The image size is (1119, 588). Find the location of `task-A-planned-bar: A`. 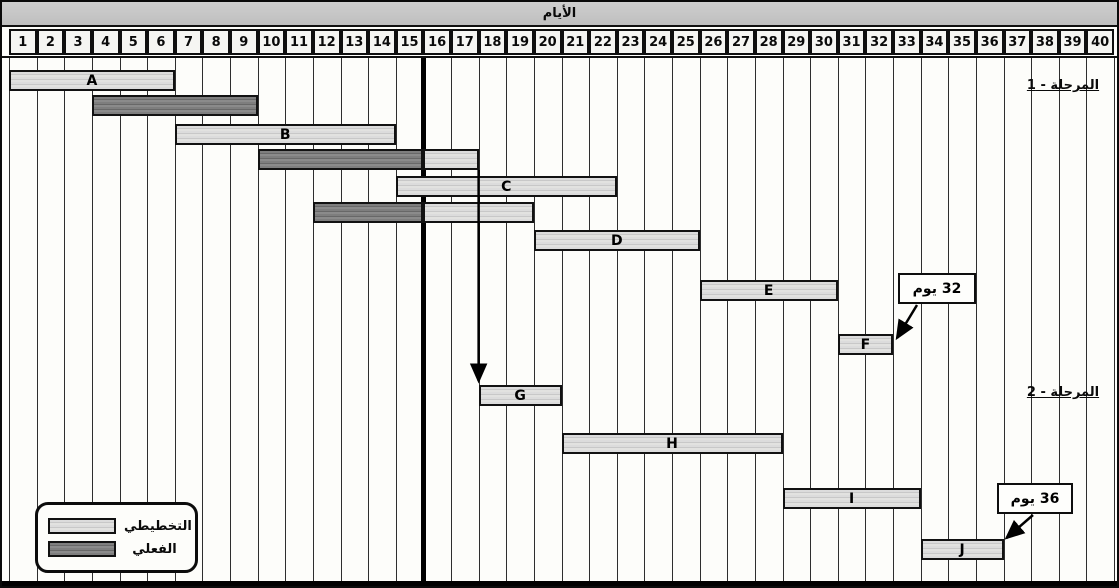

task-A-planned-bar: A is located at coordinates (92, 80).